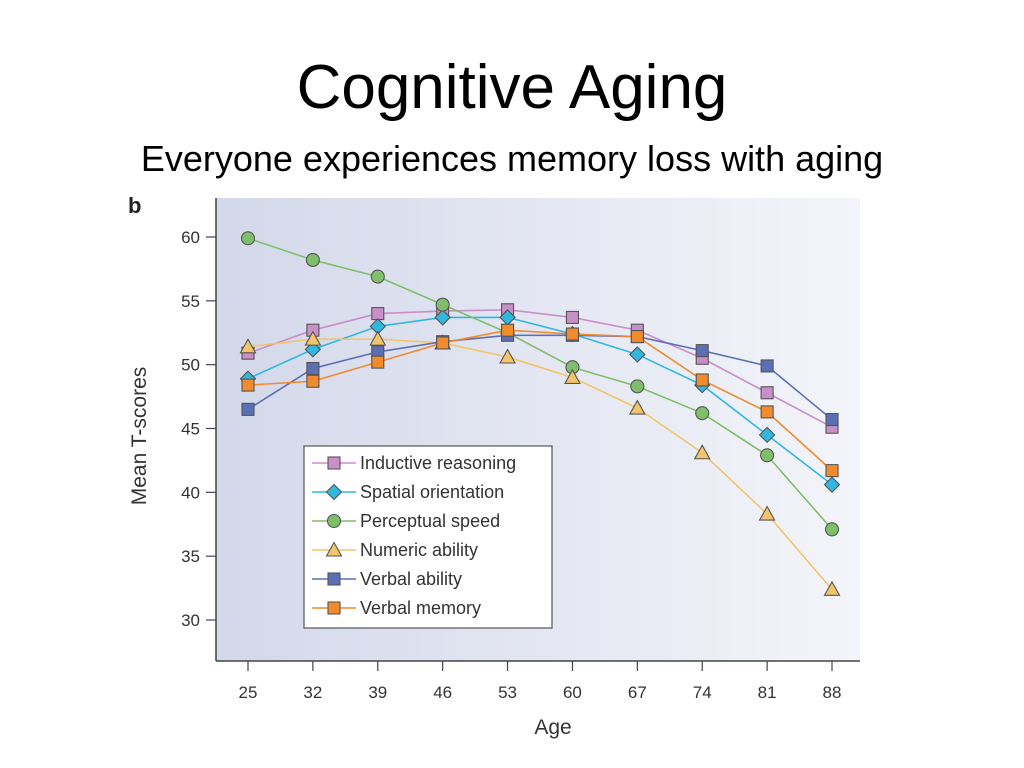 This screenshot has height=768, width=1024. I want to click on legend-label: Spatial orientation, so click(432, 492).